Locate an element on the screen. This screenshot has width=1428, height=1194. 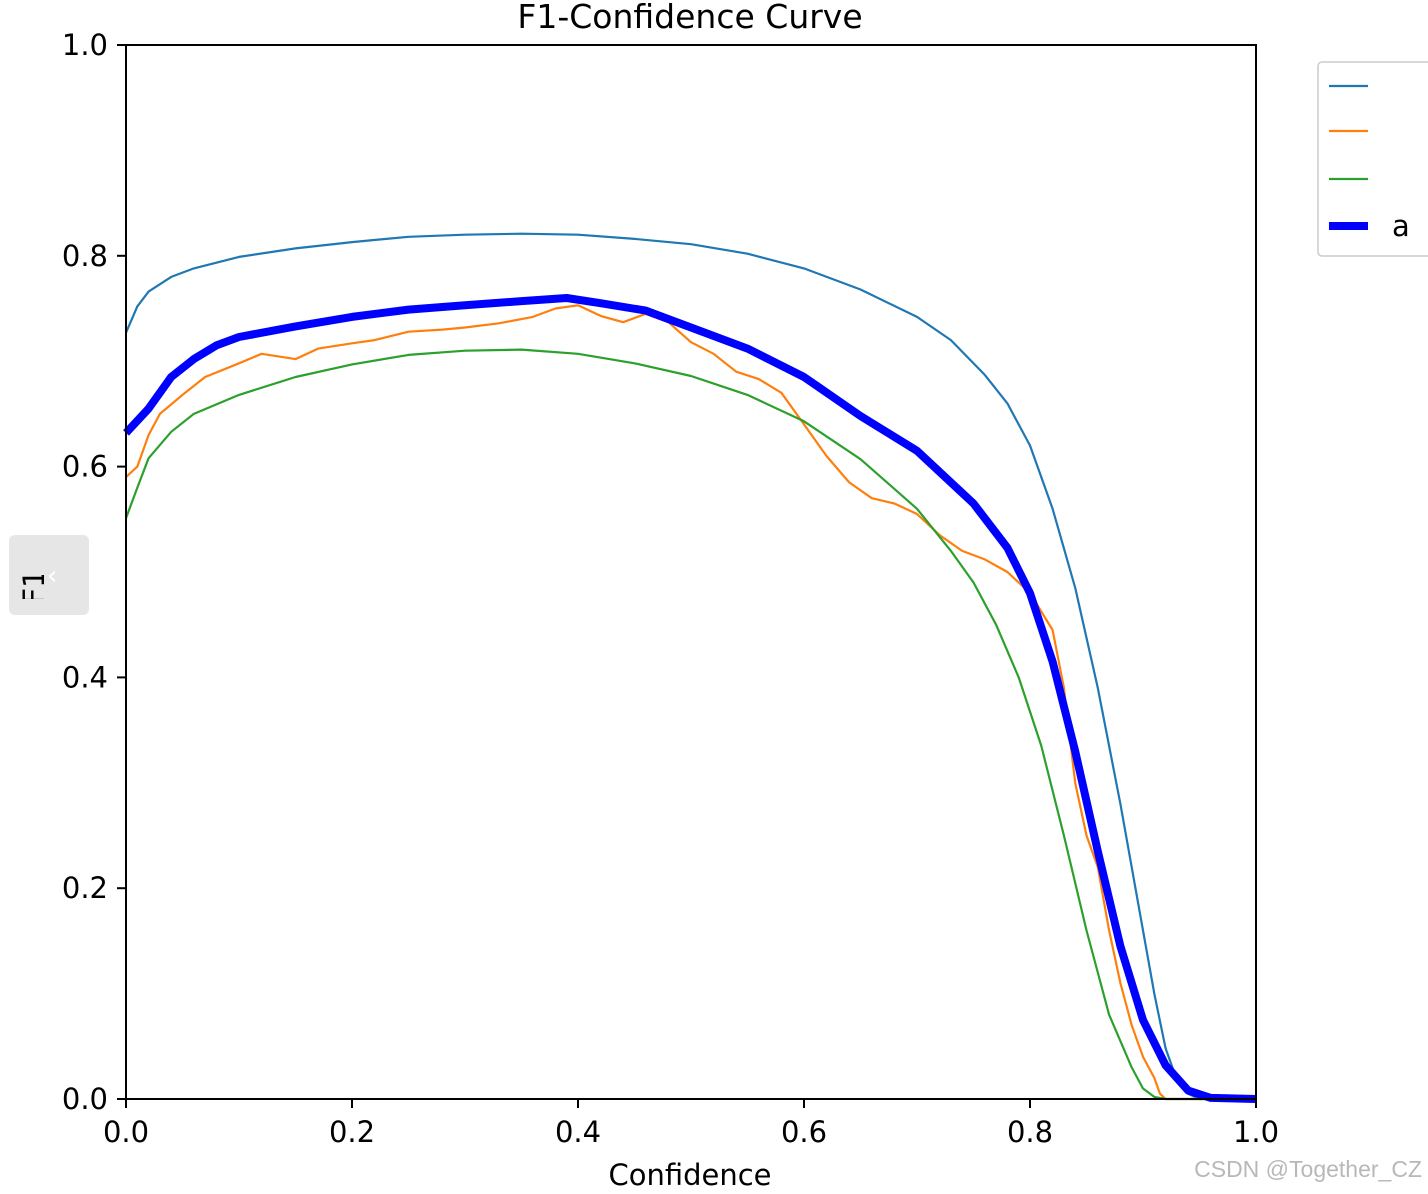
y-tick-label: 1.0 is located at coordinates (85, 45).